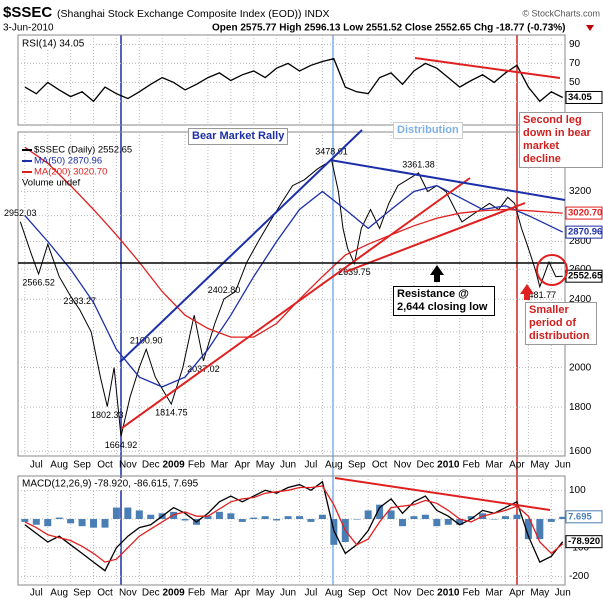 The height and width of the screenshot is (601, 603). What do you see at coordinates (561, 140) in the screenshot?
I see `annotation: Second leg down in bear market decline` at bounding box center [561, 140].